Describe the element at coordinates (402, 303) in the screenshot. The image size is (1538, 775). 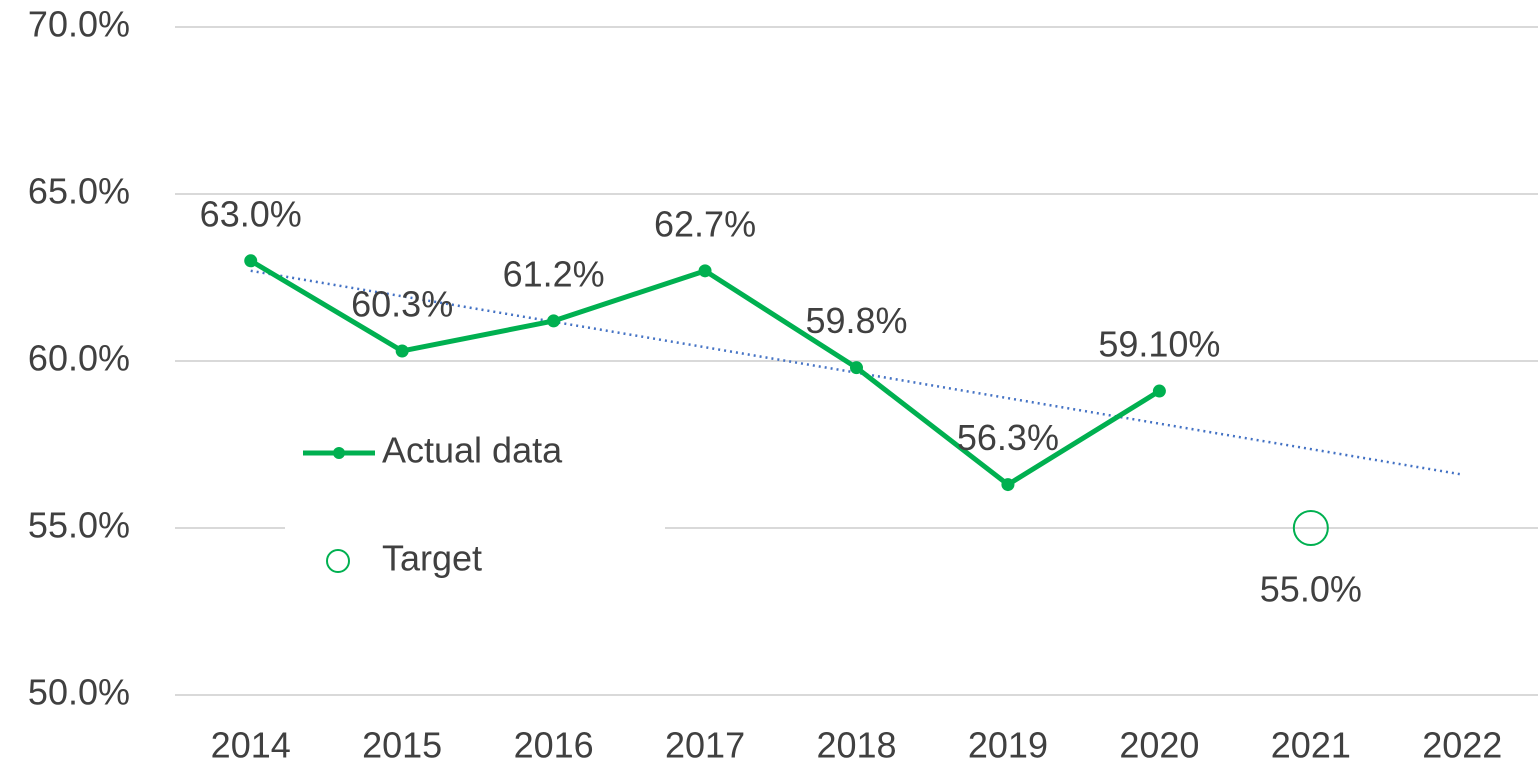
I see `data-label: 60.3%` at that location.